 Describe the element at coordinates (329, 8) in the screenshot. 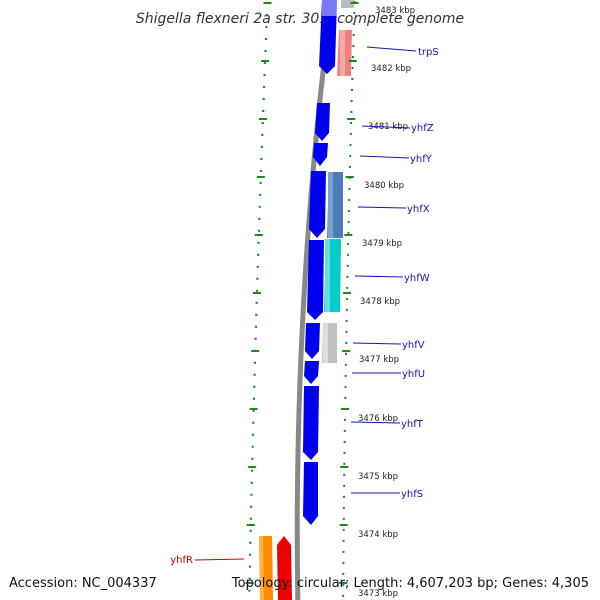

I see `gene-arrow-trpS-highlight` at that location.